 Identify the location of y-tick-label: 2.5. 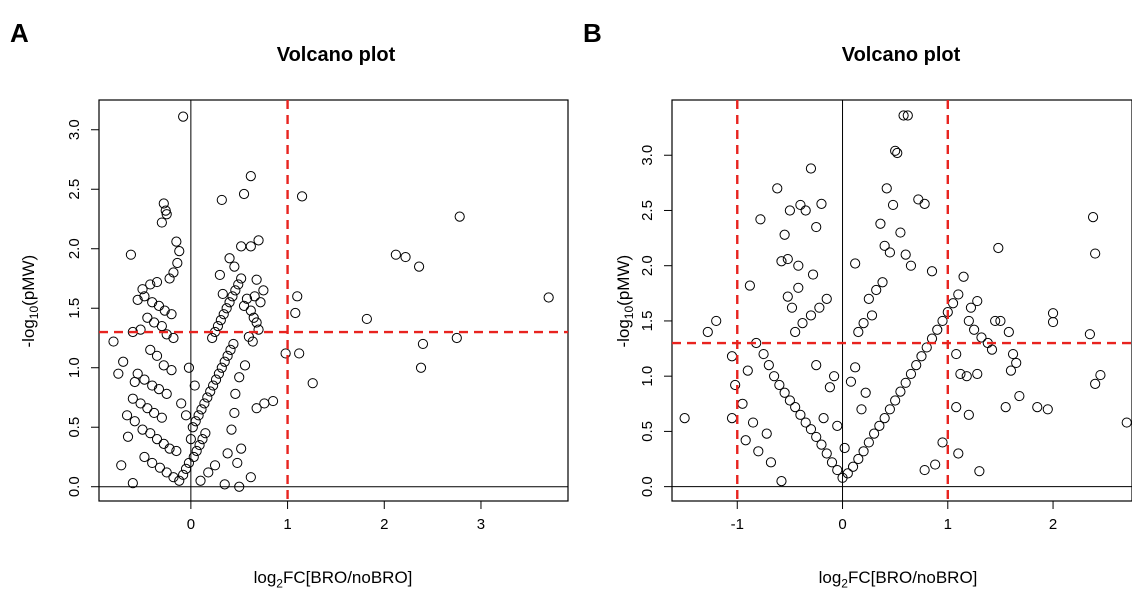
(647, 210).